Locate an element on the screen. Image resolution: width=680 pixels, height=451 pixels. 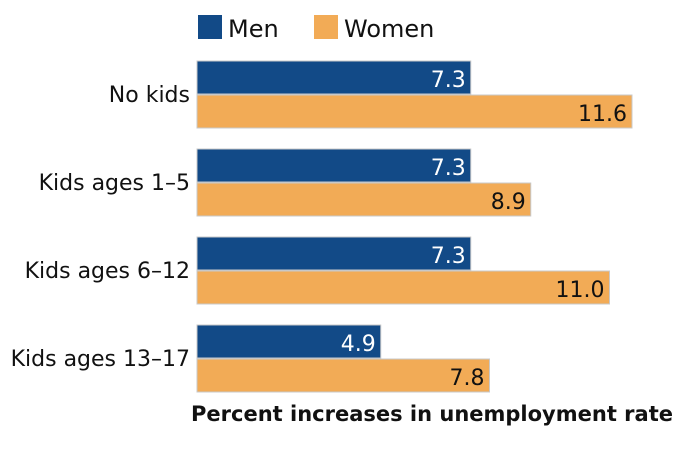
category-label: Kids ages 1–5 is located at coordinates (114, 183).